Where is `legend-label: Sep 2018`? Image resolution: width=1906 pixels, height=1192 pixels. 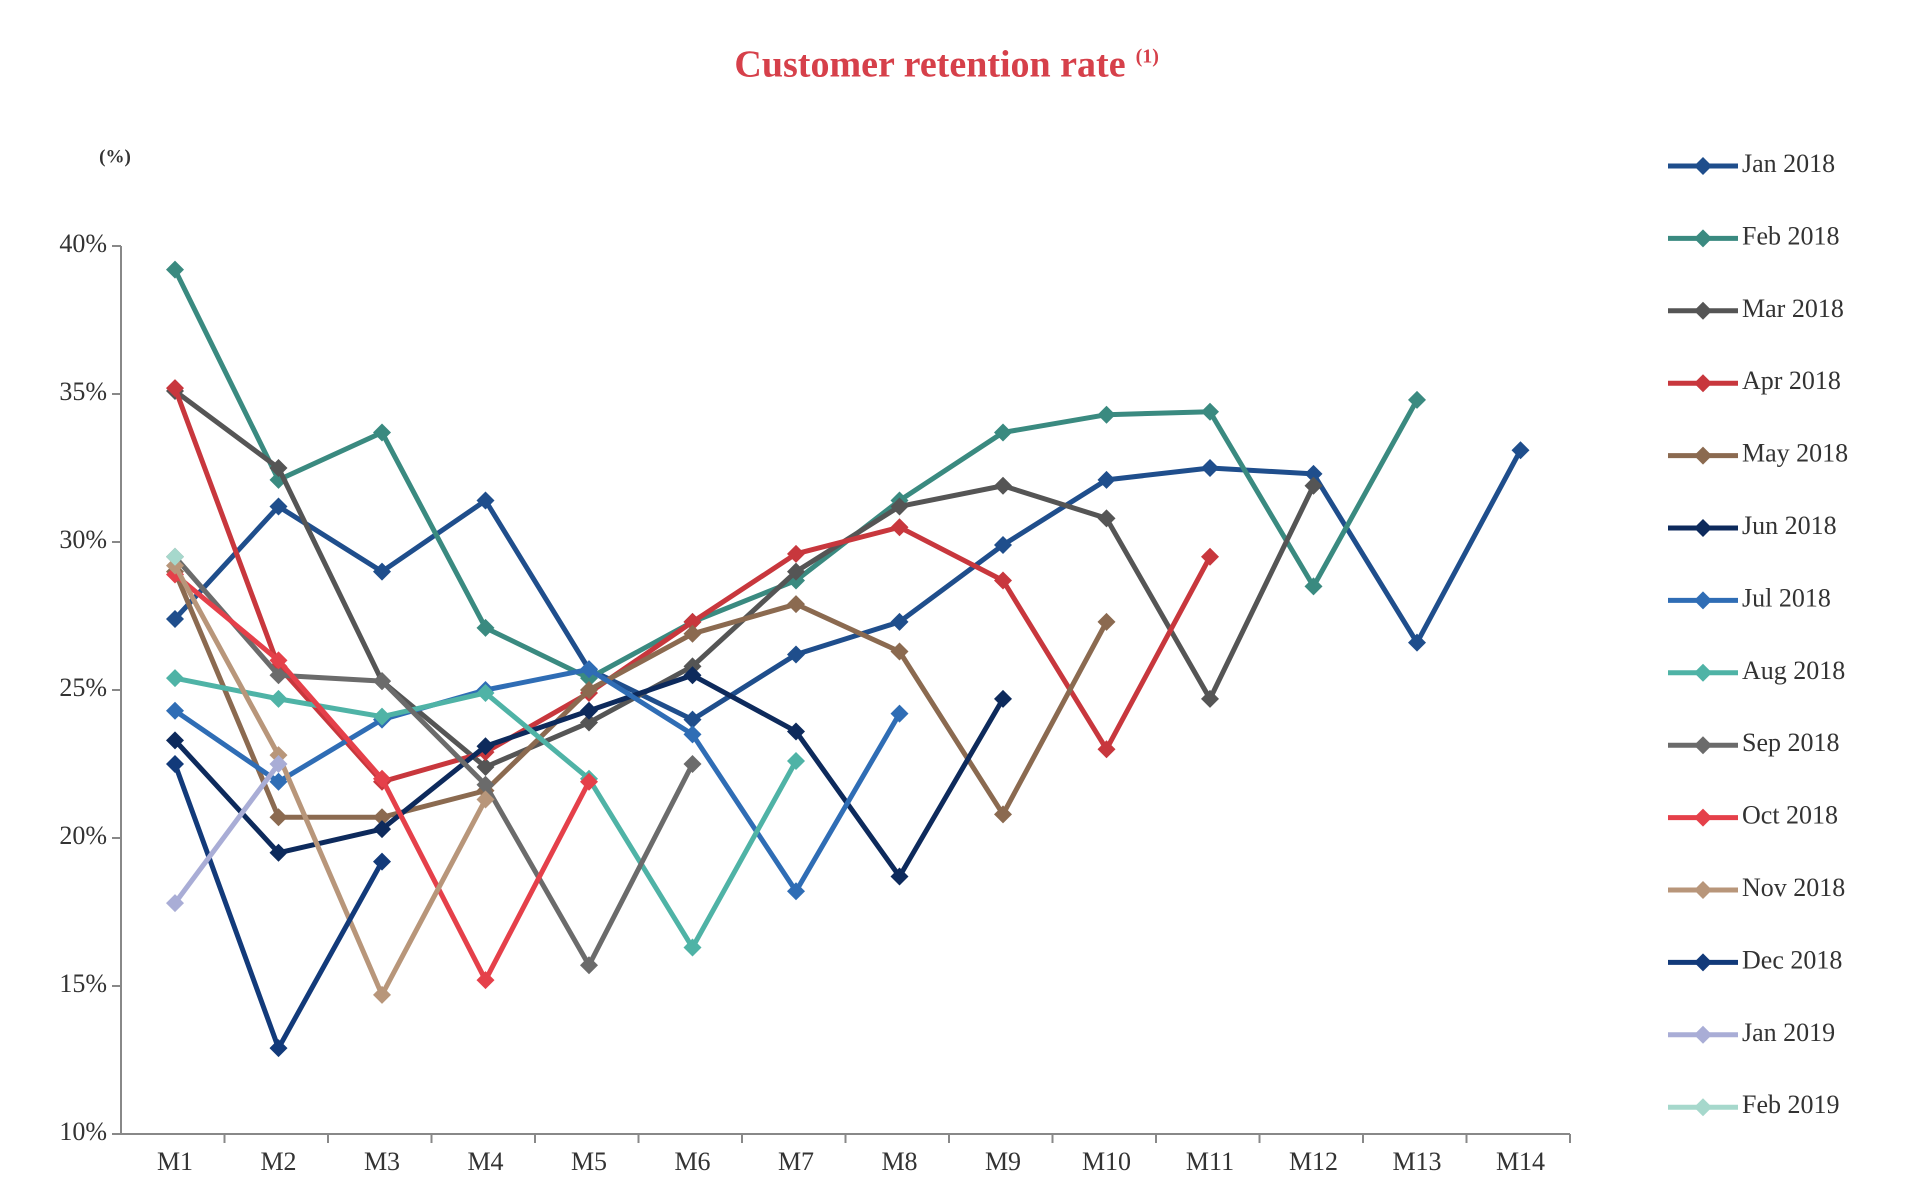
legend-label: Sep 2018 is located at coordinates (1791, 742).